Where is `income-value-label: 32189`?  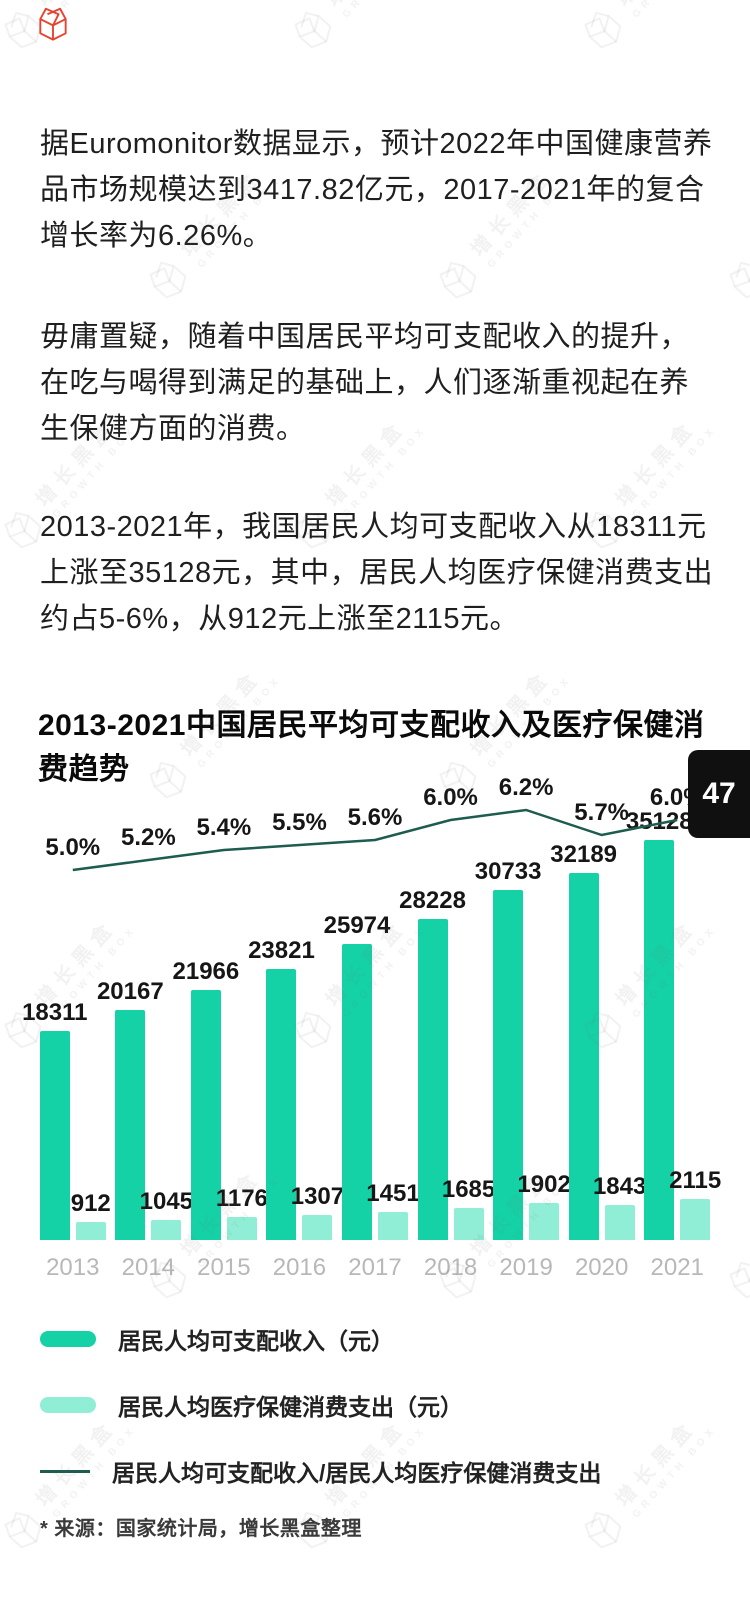 income-value-label: 32189 is located at coordinates (584, 854).